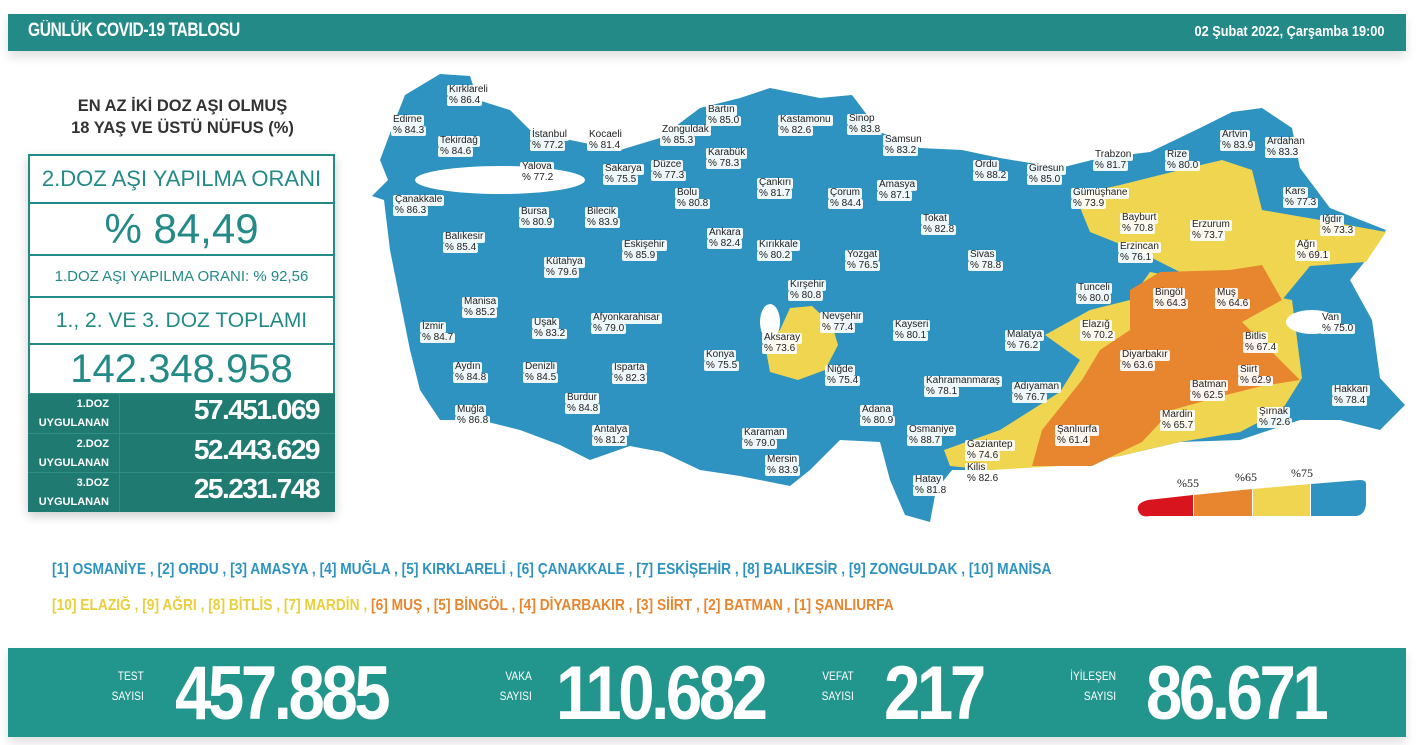  I want to click on province-name: Iğdır, so click(1332, 220).